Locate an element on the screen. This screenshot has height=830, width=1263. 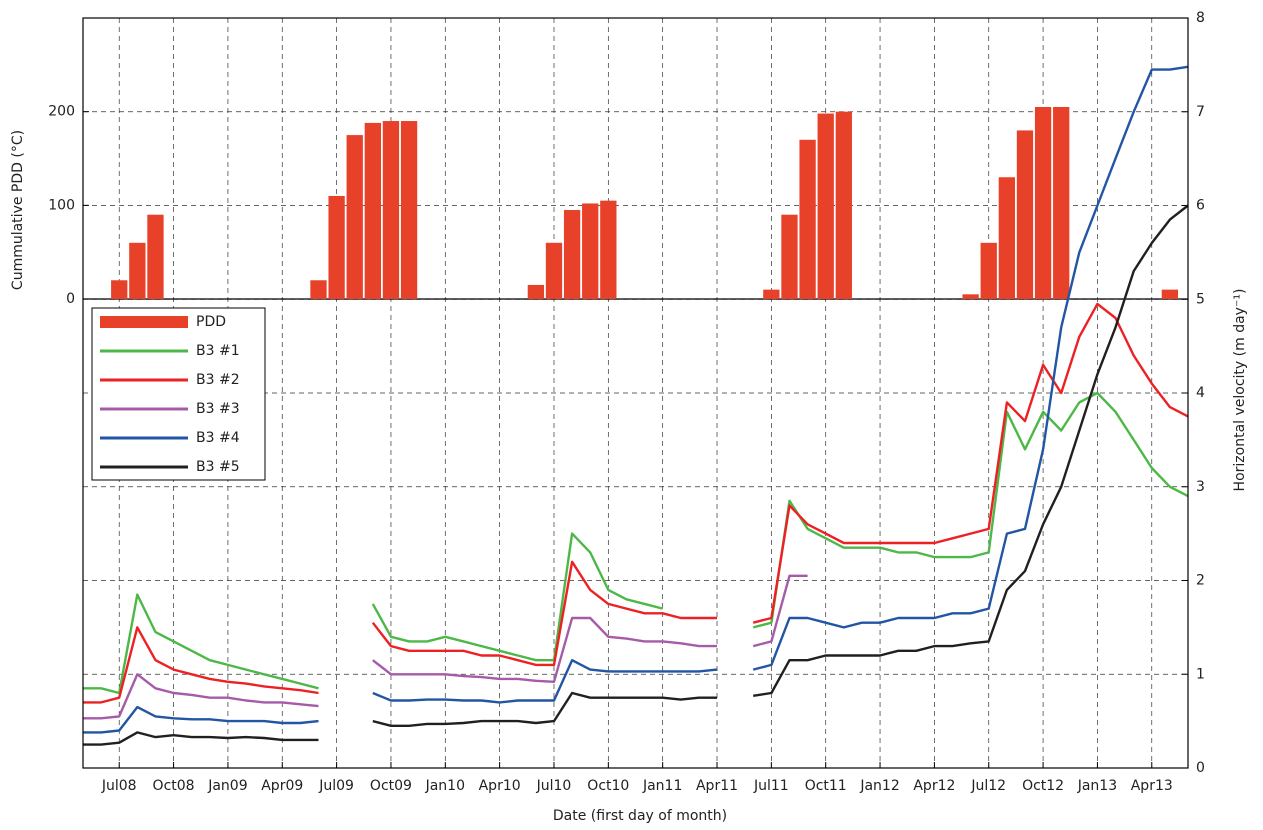
x-tick-label: Oct08 is located at coordinates (174, 786).